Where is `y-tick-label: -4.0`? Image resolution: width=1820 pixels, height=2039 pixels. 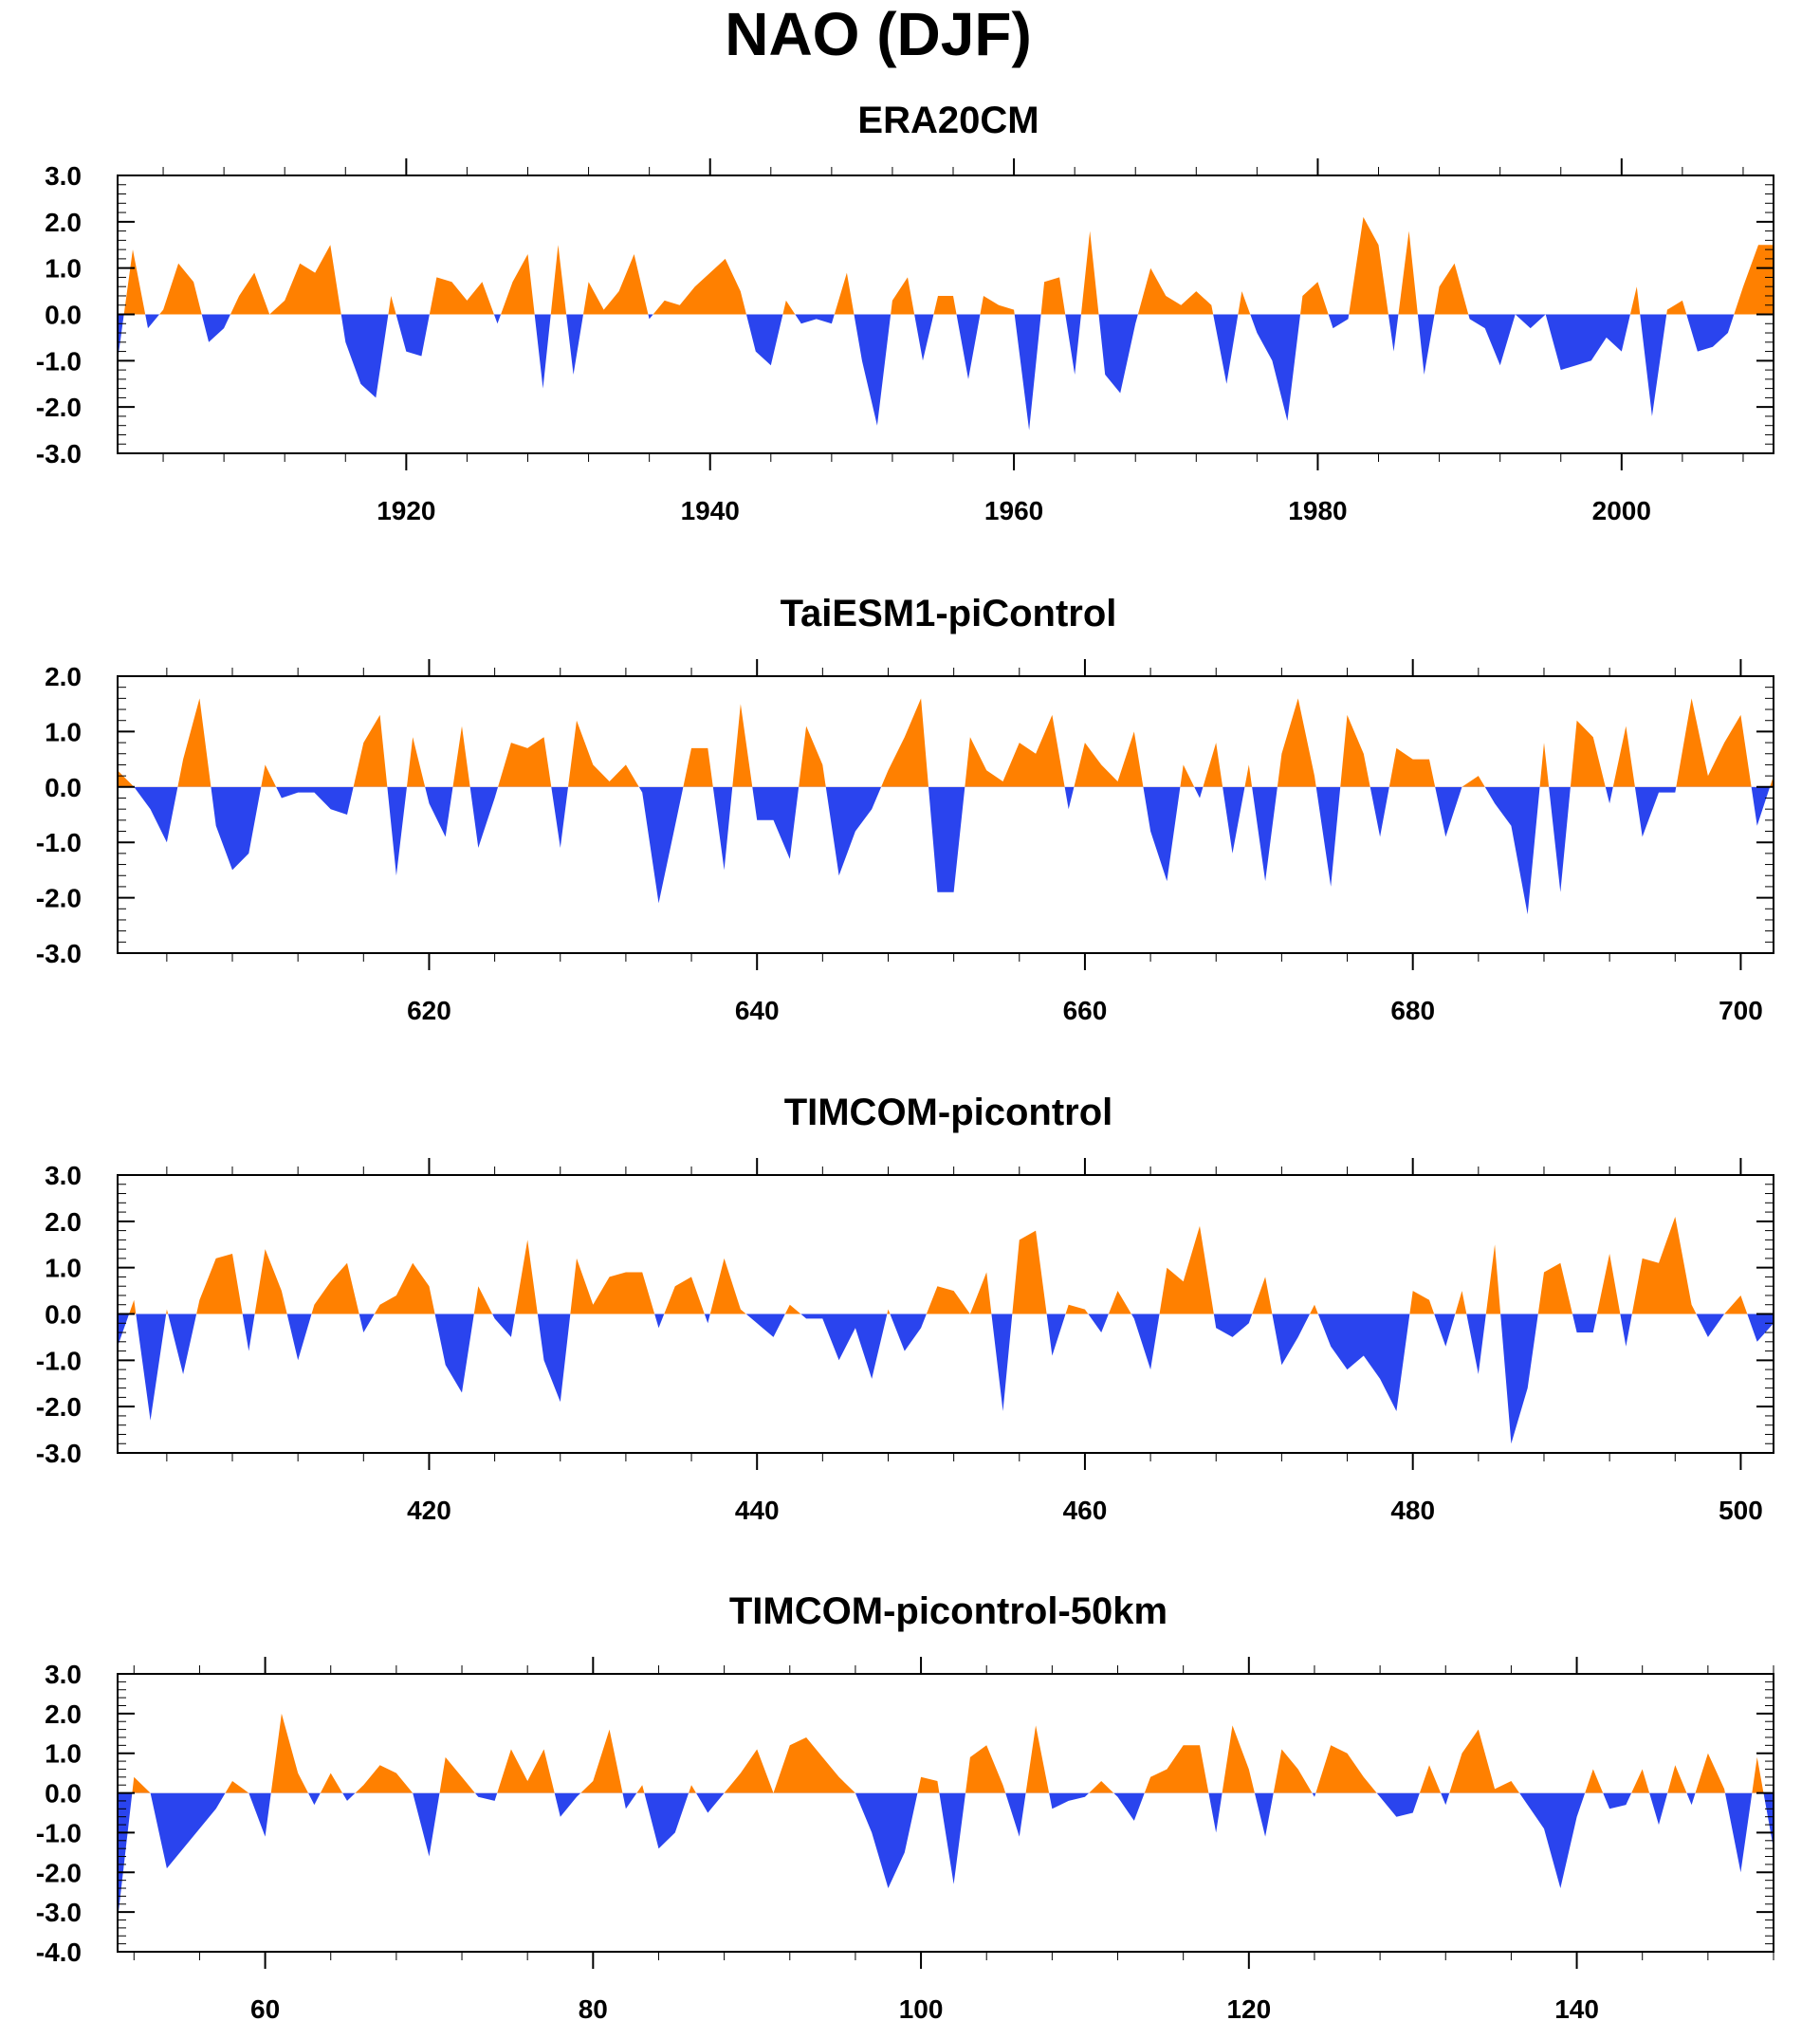 y-tick-label: -4.0 is located at coordinates (59, 1953).